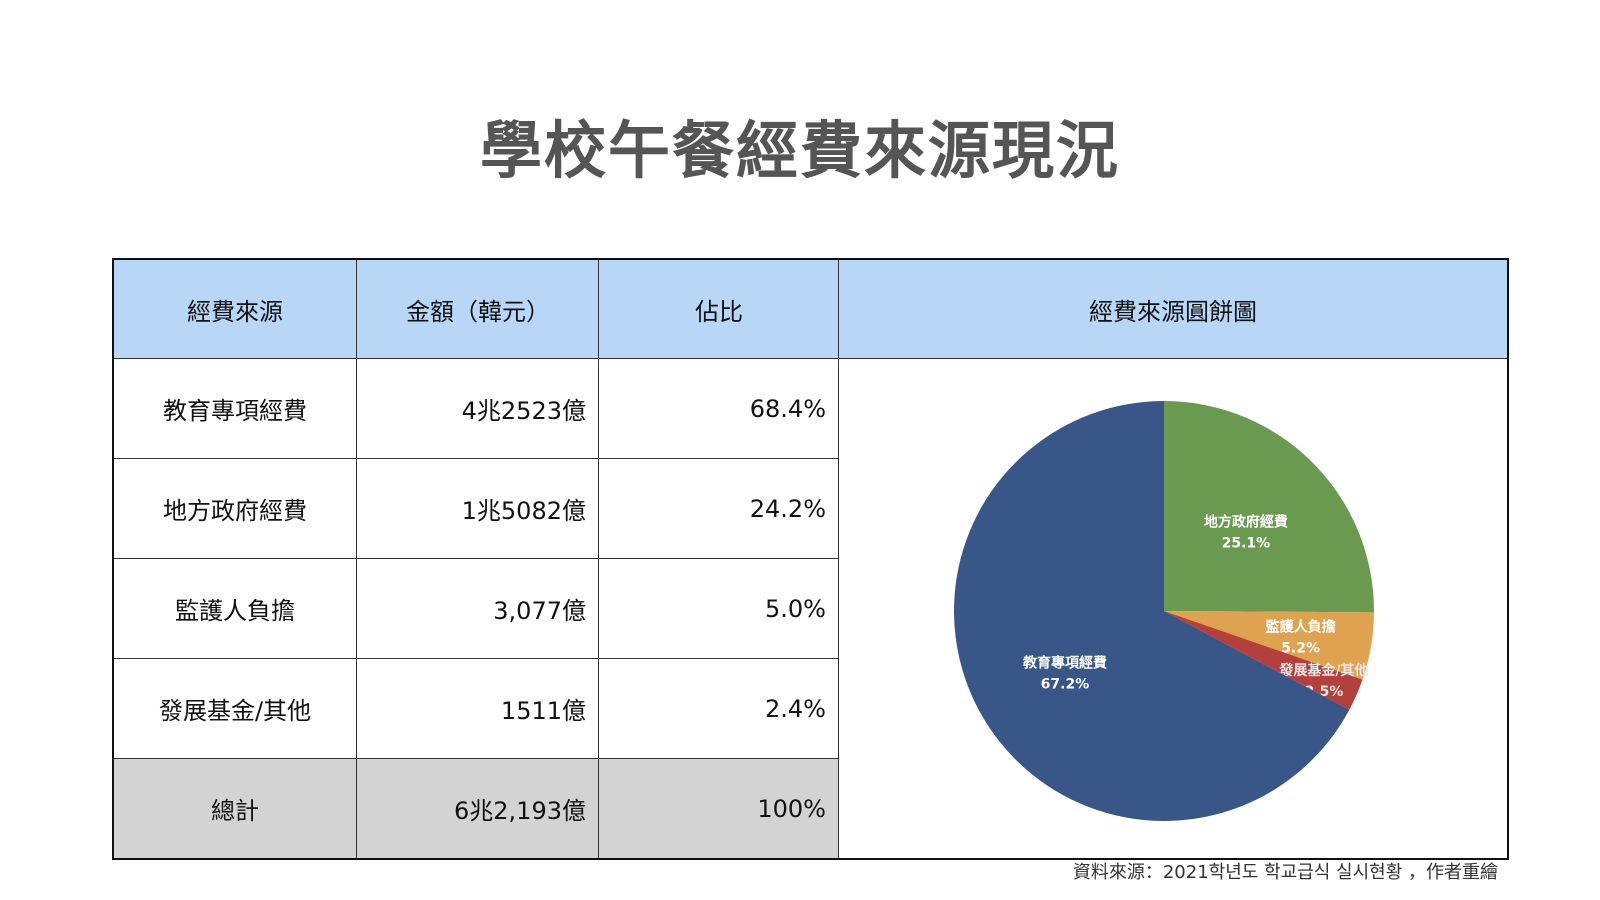  I want to click on total-share: 100%, so click(718, 809).